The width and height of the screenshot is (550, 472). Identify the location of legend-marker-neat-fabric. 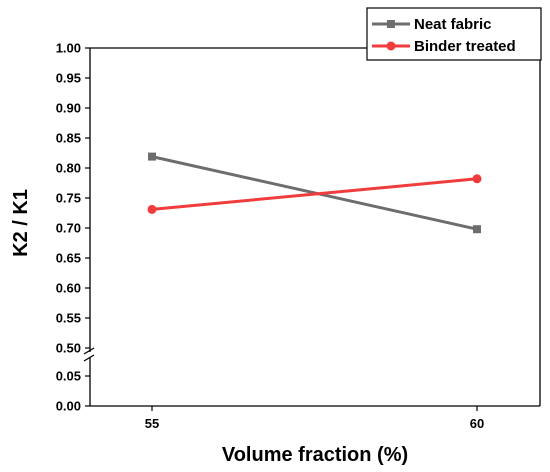
(391, 24).